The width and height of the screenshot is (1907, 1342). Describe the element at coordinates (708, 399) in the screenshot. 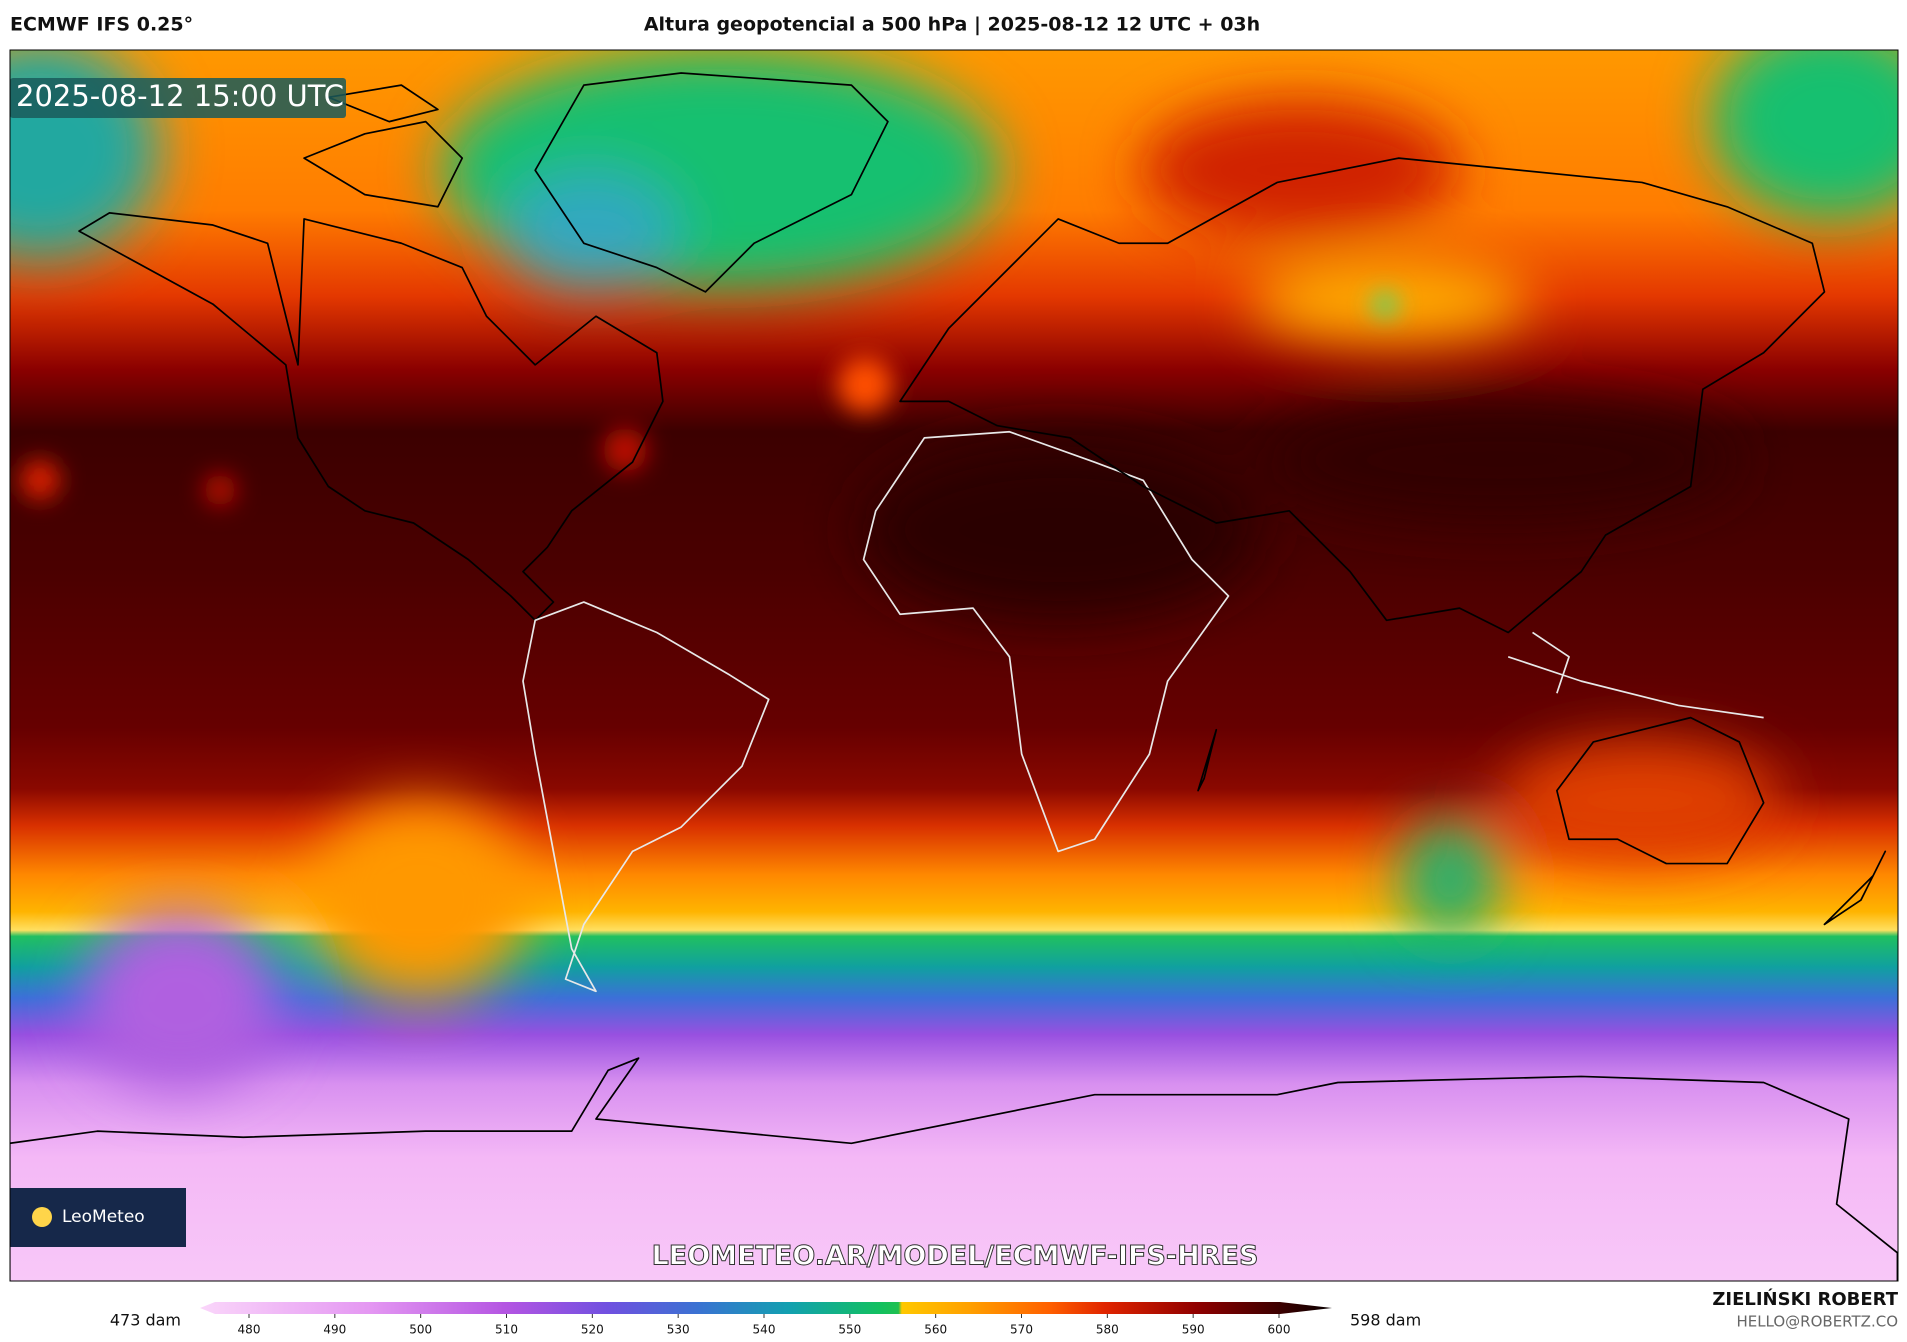

I see `field-spots` at that location.